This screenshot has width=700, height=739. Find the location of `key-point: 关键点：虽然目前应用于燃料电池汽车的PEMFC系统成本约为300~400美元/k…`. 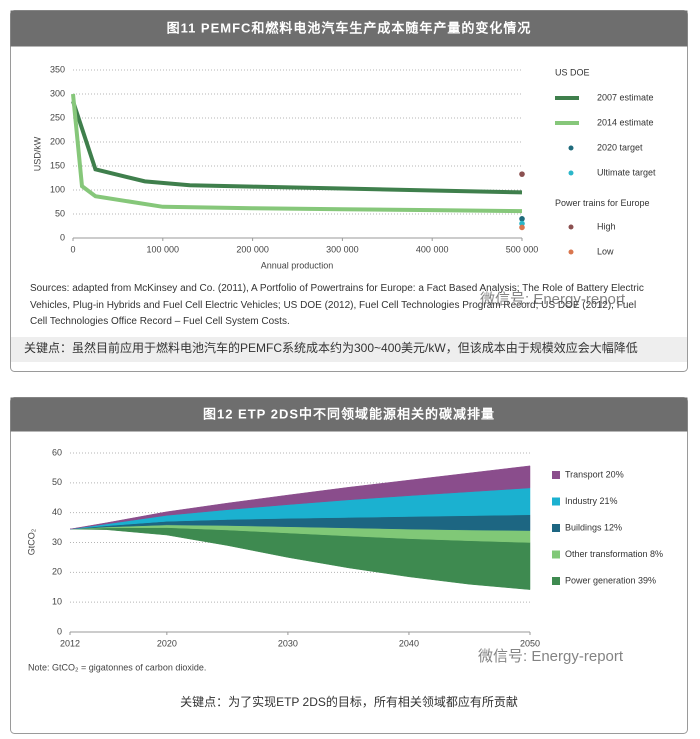

key-point: 关键点：虽然目前应用于燃料电池汽车的PEMFC系统成本约为300~400美元/k… is located at coordinates (331, 347).